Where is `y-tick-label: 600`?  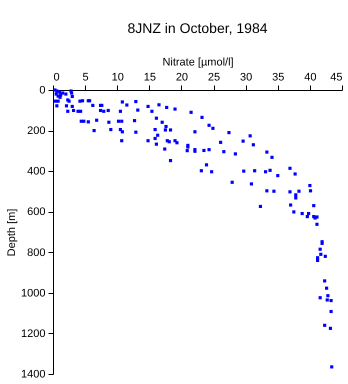 y-tick-label: 600 is located at coordinates (36, 212).